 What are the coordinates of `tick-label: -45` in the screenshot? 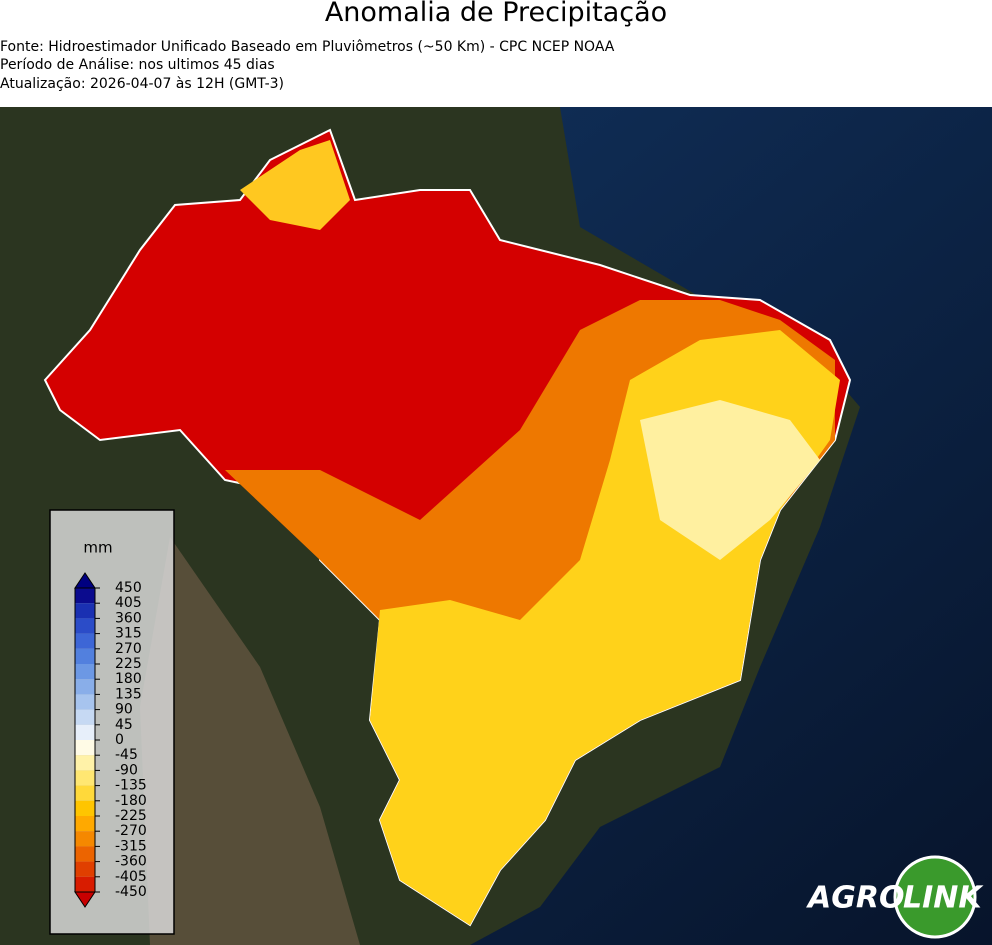 It's located at (126, 755).